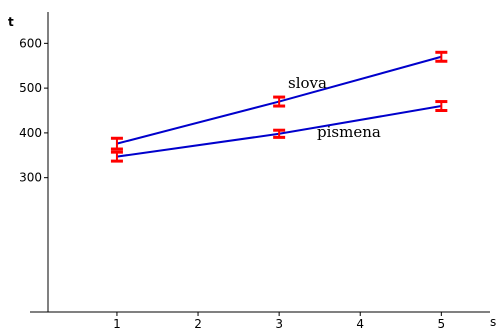 The width and height of the screenshot is (501, 329). I want to click on y-tick-label: 600, so click(30, 43).